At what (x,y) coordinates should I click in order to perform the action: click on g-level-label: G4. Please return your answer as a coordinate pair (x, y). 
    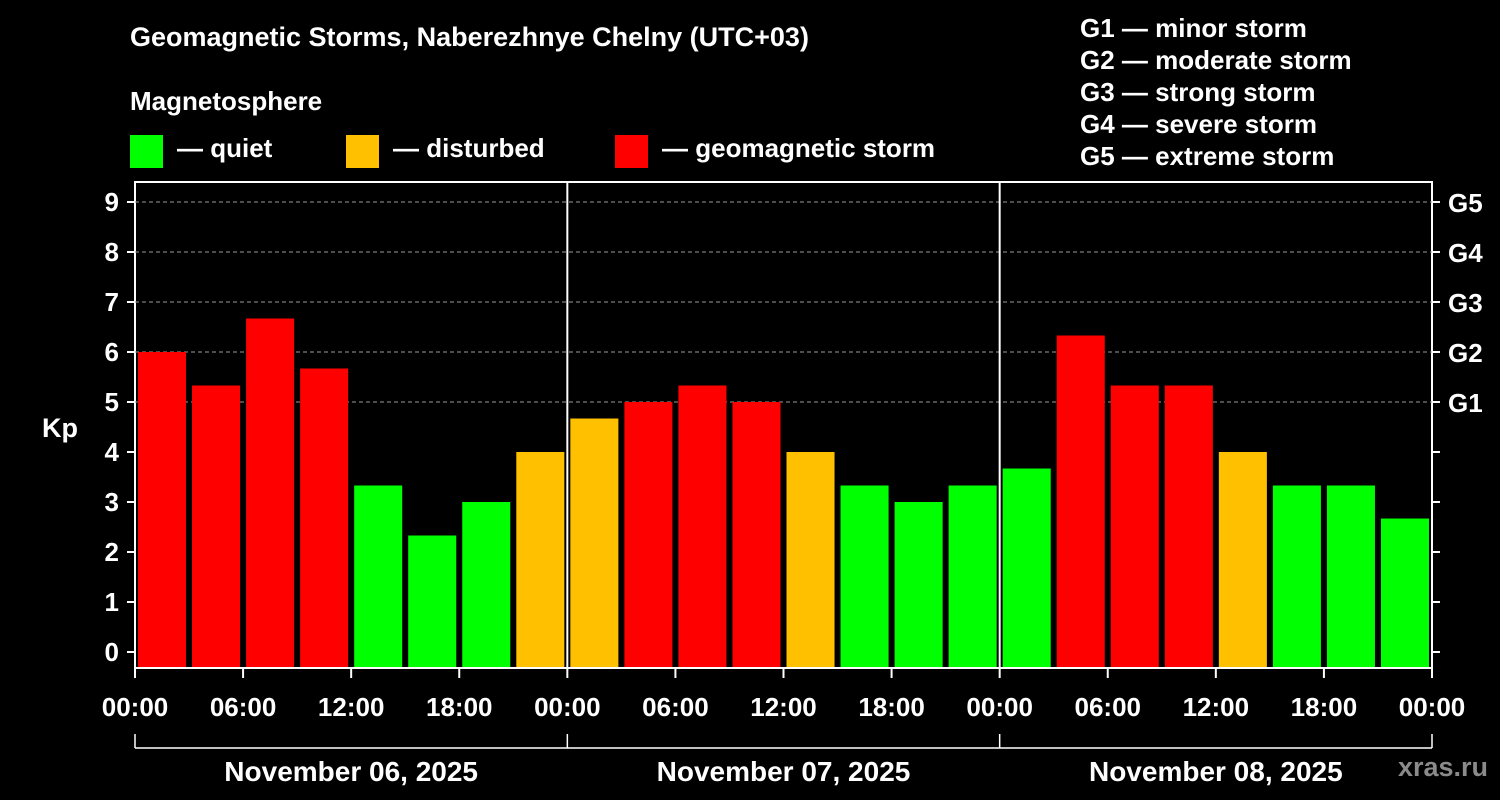
    Looking at the image, I should click on (1465, 253).